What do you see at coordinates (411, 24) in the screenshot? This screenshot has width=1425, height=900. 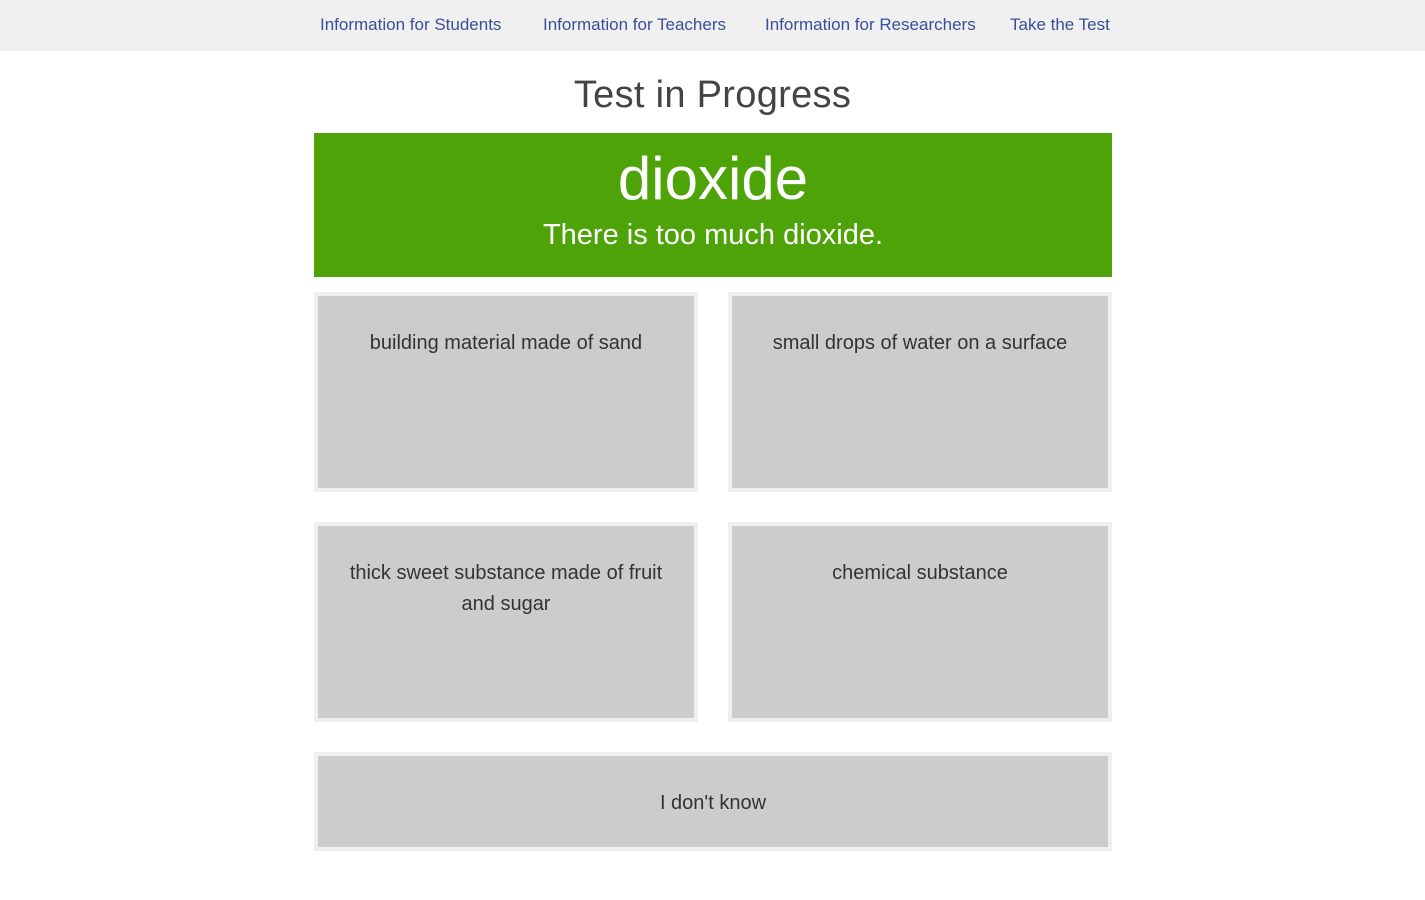 I see `nav-link-students: Information for Students` at bounding box center [411, 24].